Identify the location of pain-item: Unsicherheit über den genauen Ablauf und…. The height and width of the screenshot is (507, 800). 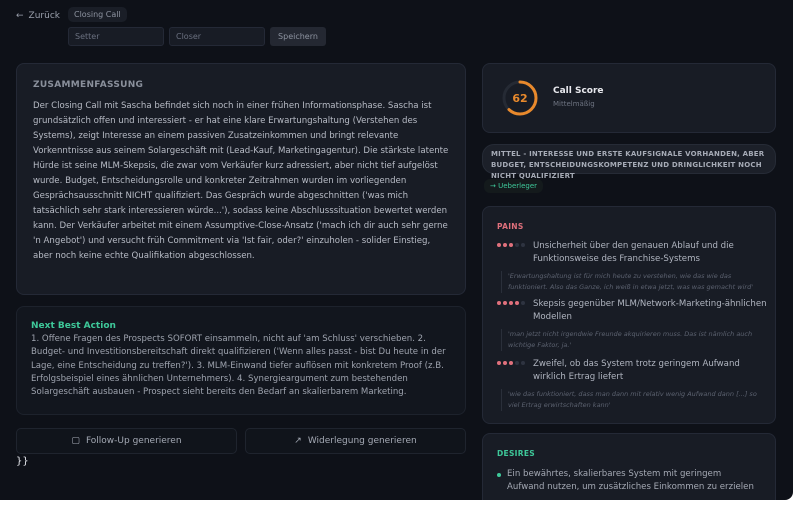
(632, 266).